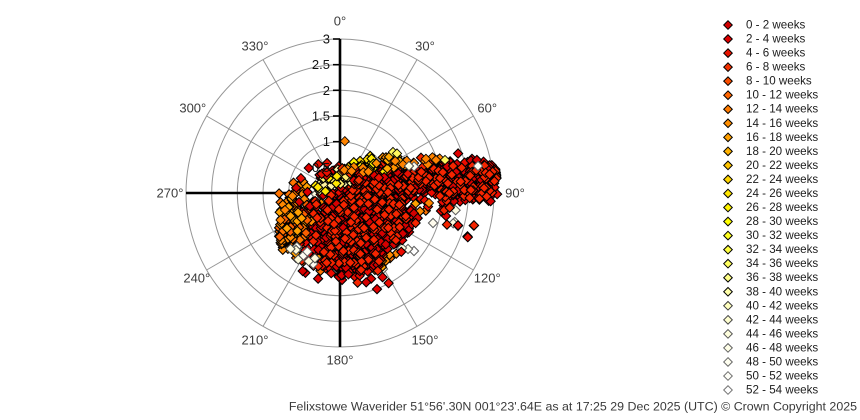 The width and height of the screenshot is (860, 420). Describe the element at coordinates (782, 333) in the screenshot. I see `svg-text: 44 - 46 weeks` at that location.